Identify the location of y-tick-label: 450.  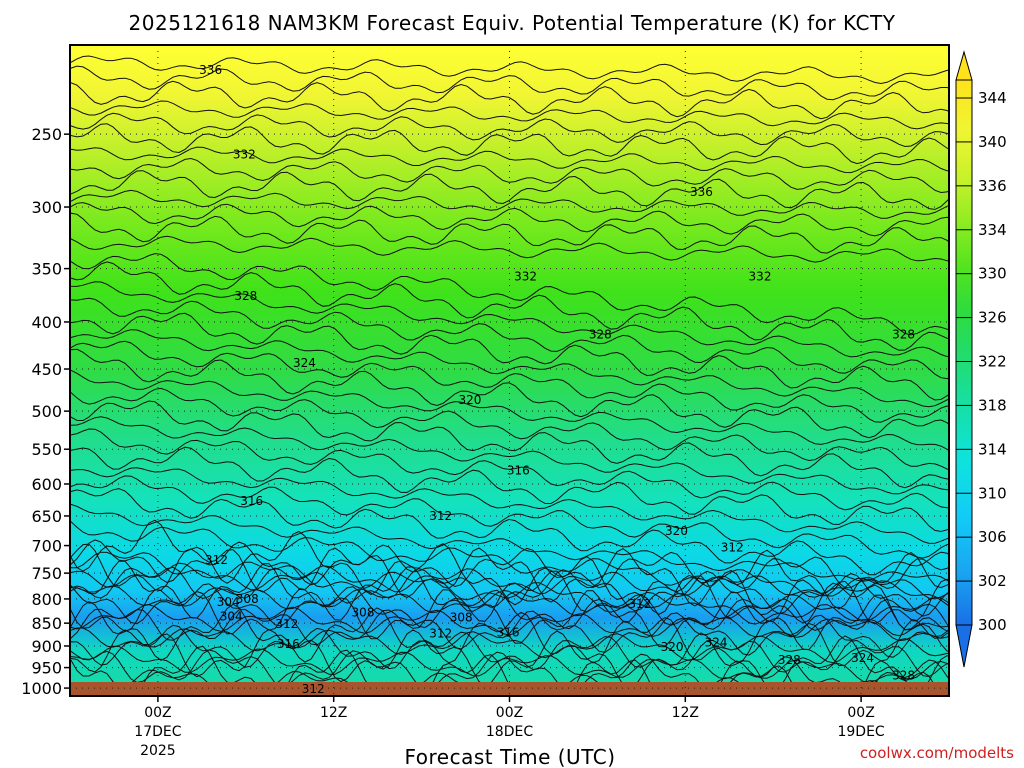
(46, 369).